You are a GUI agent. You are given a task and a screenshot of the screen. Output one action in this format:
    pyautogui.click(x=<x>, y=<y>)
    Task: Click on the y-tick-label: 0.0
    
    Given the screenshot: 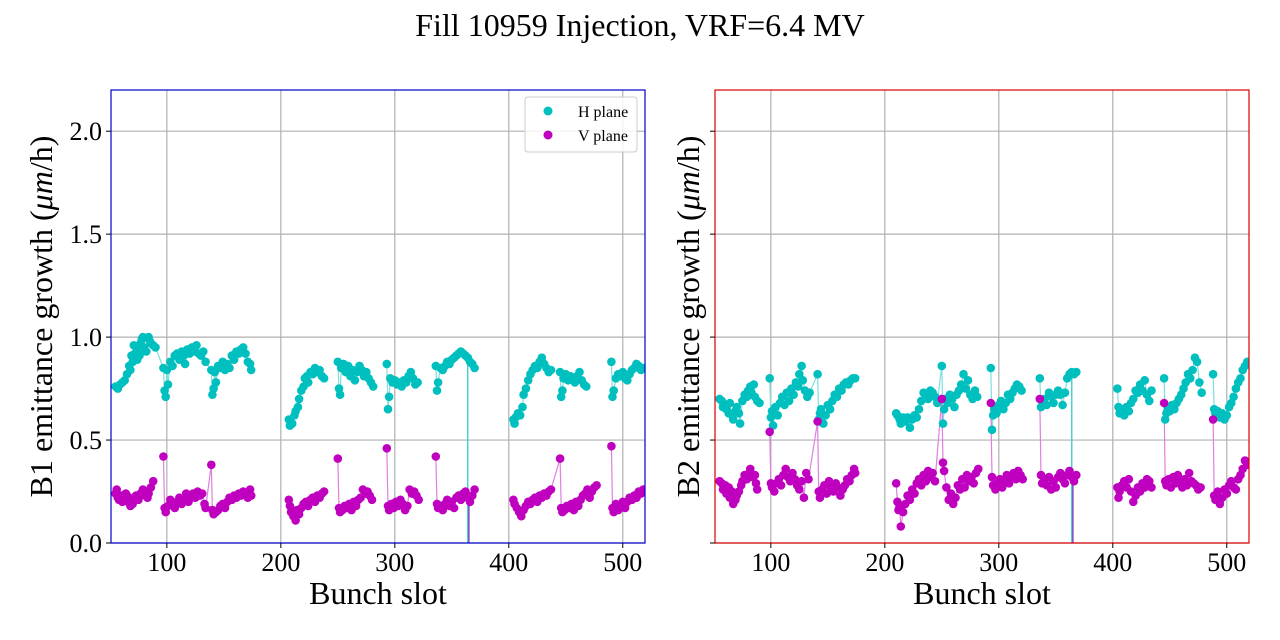 What is the action you would take?
    pyautogui.click(x=86, y=543)
    